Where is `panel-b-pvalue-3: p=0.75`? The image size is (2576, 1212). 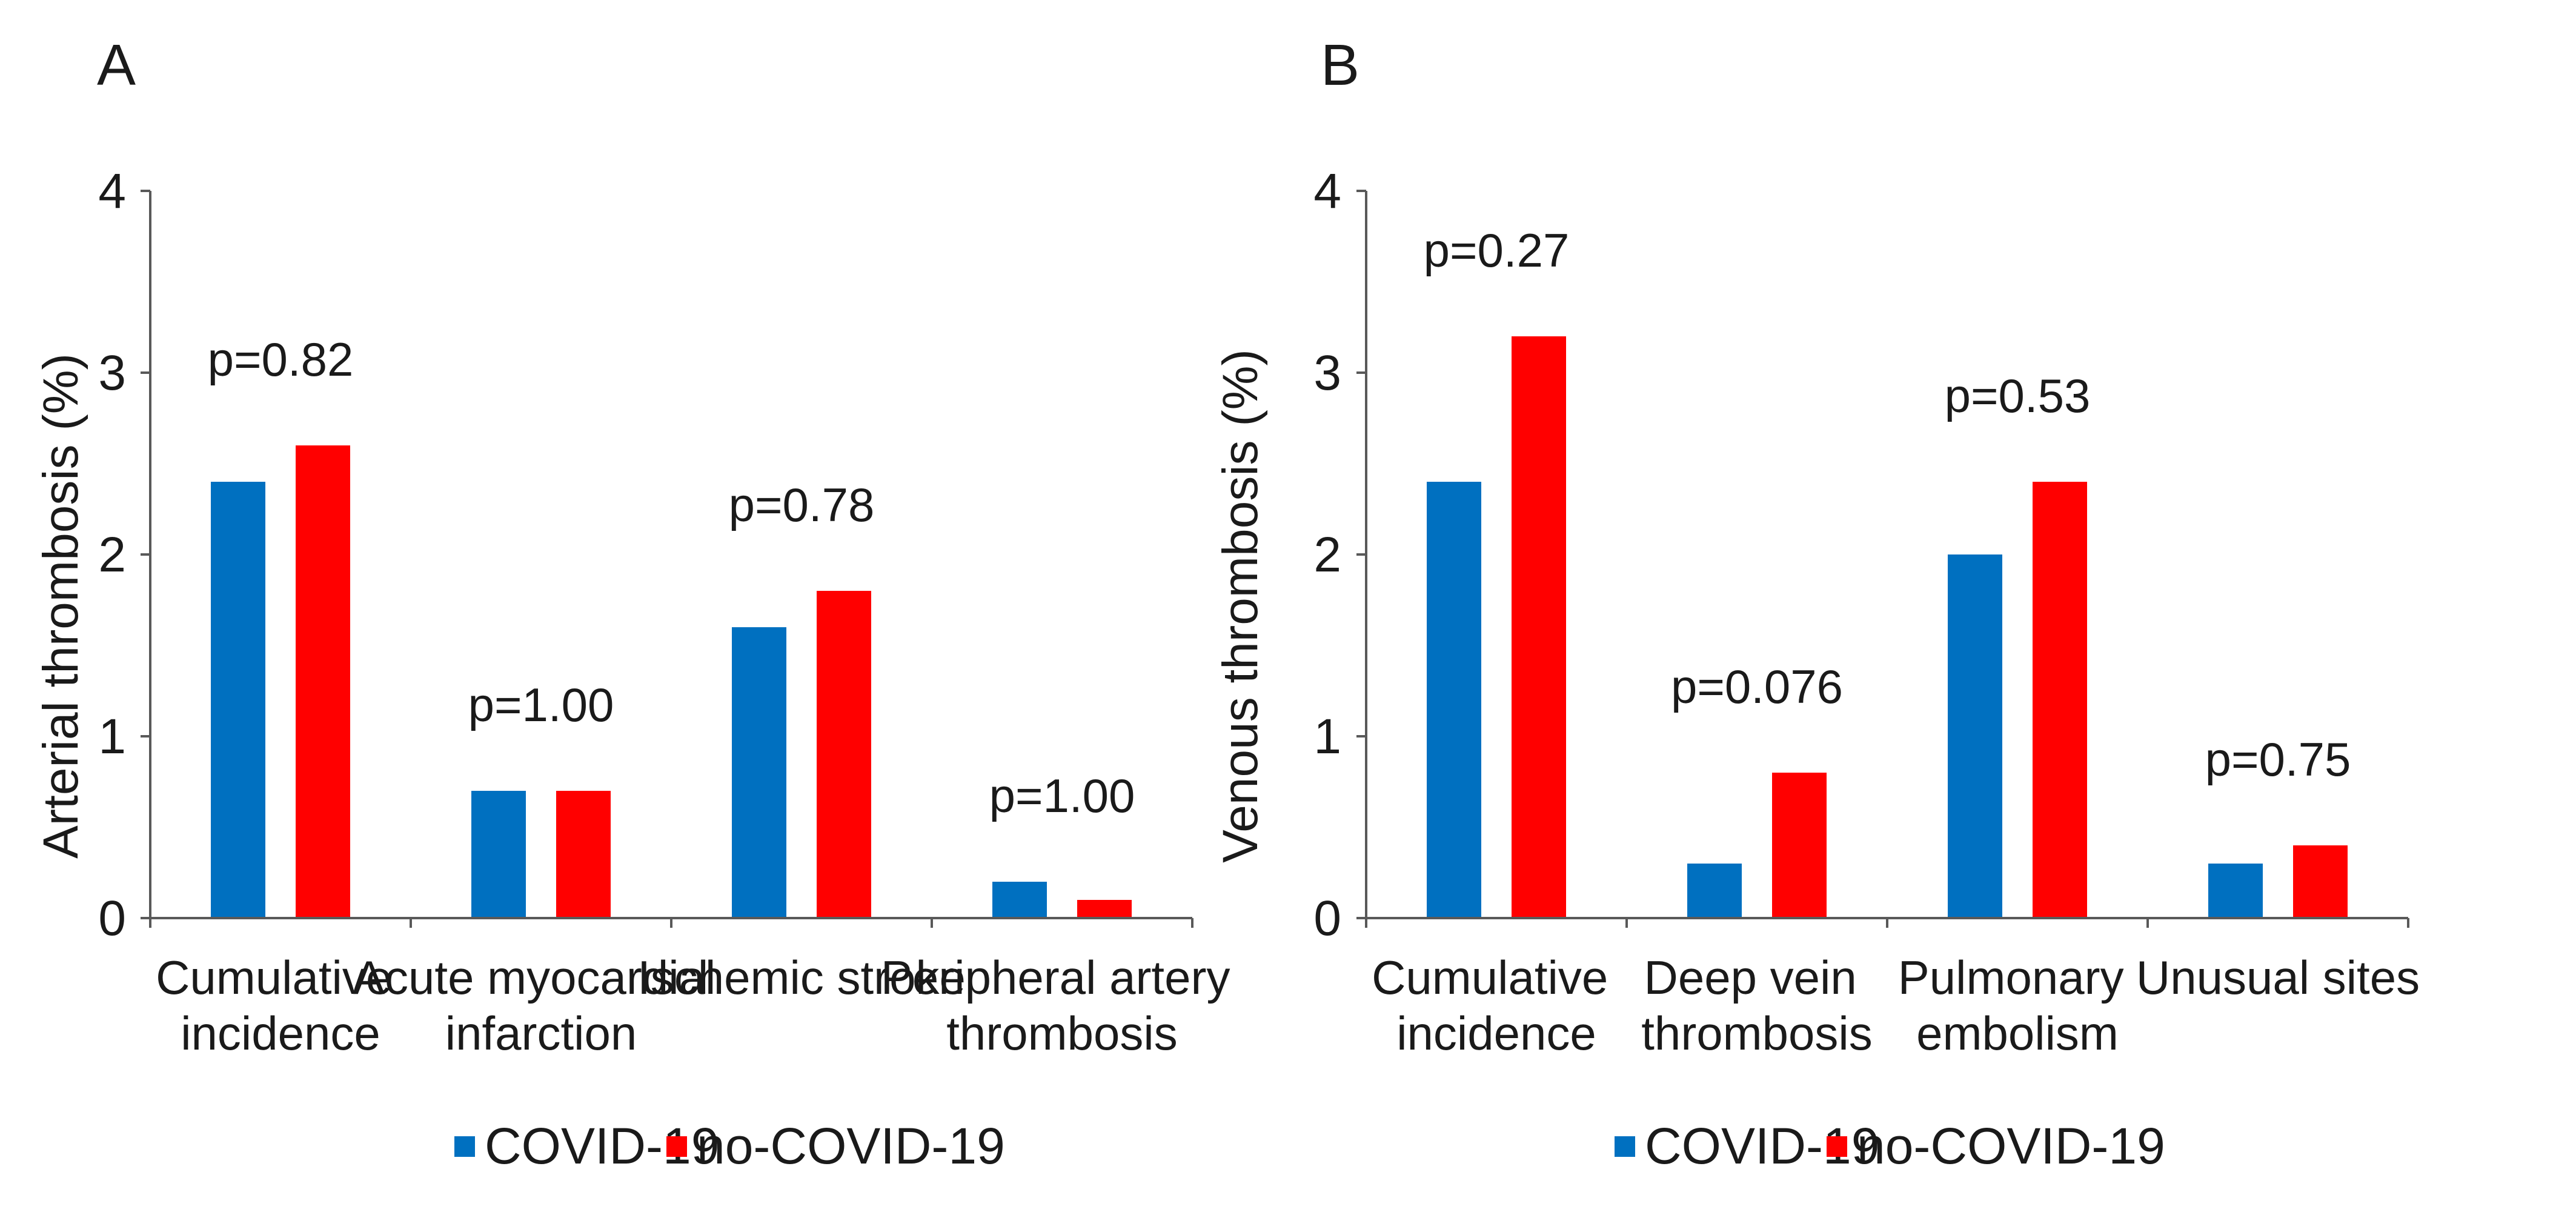 panel-b-pvalue-3: p=0.75 is located at coordinates (2278, 759).